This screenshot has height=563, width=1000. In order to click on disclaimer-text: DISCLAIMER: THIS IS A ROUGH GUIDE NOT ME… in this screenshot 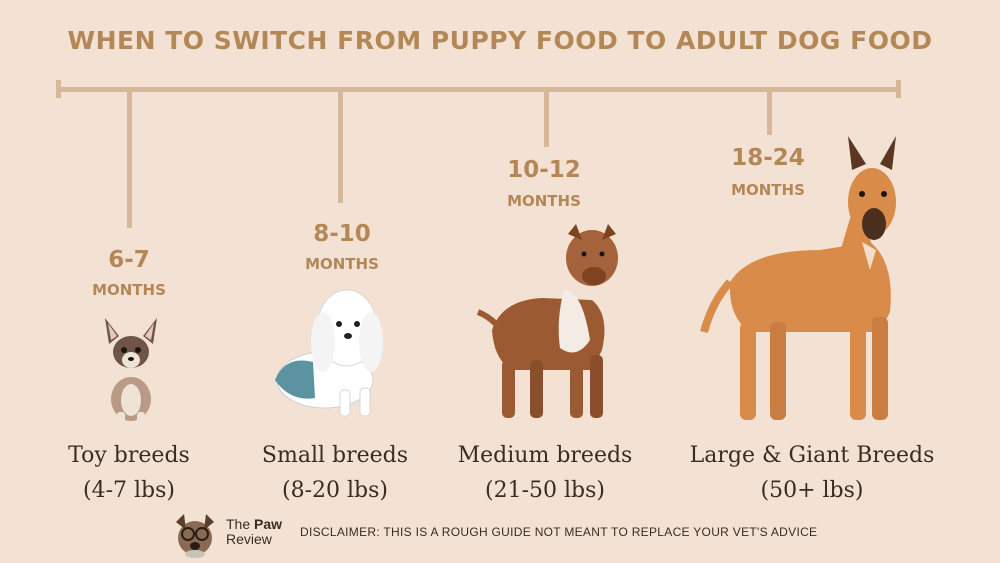, I will do `click(559, 532)`.